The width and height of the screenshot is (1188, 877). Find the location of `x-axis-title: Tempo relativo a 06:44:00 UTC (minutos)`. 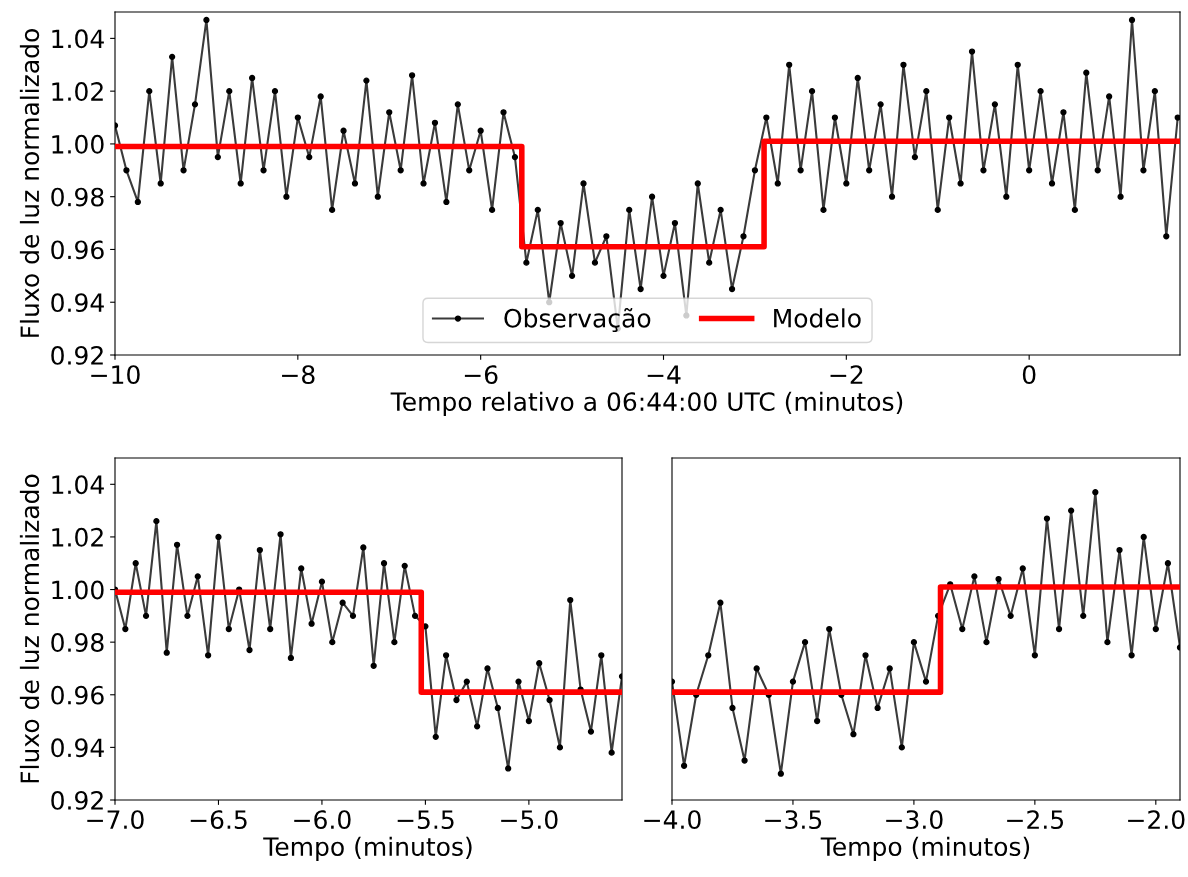

x-axis-title: Tempo relativo a 06:44:00 UTC (minutos) is located at coordinates (646, 403).